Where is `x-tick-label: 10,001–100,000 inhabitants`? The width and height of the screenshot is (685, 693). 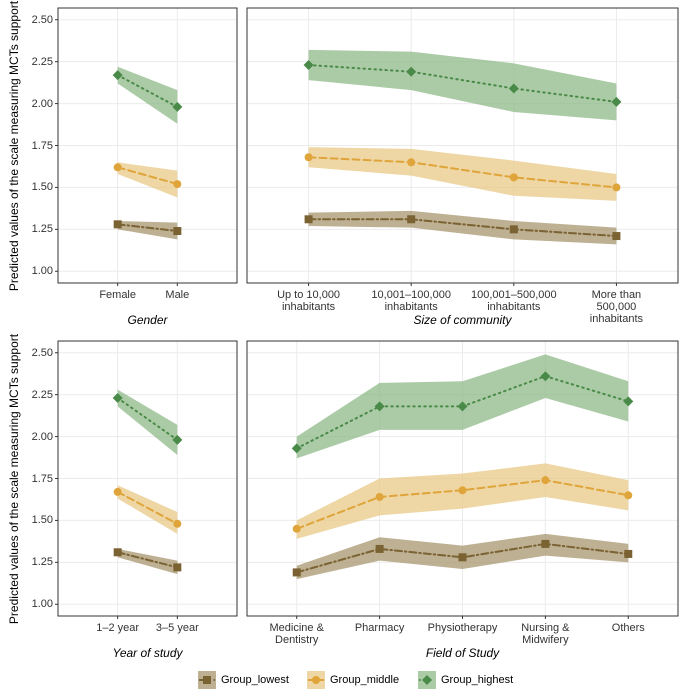 x-tick-label: 10,001–100,000 inhabitants is located at coordinates (411, 301).